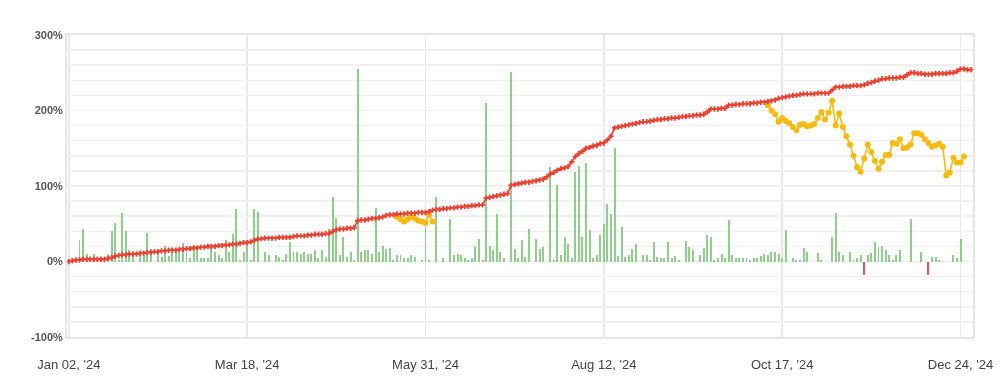  What do you see at coordinates (47, 336) in the screenshot?
I see `y-tick-label: -100%` at bounding box center [47, 336].